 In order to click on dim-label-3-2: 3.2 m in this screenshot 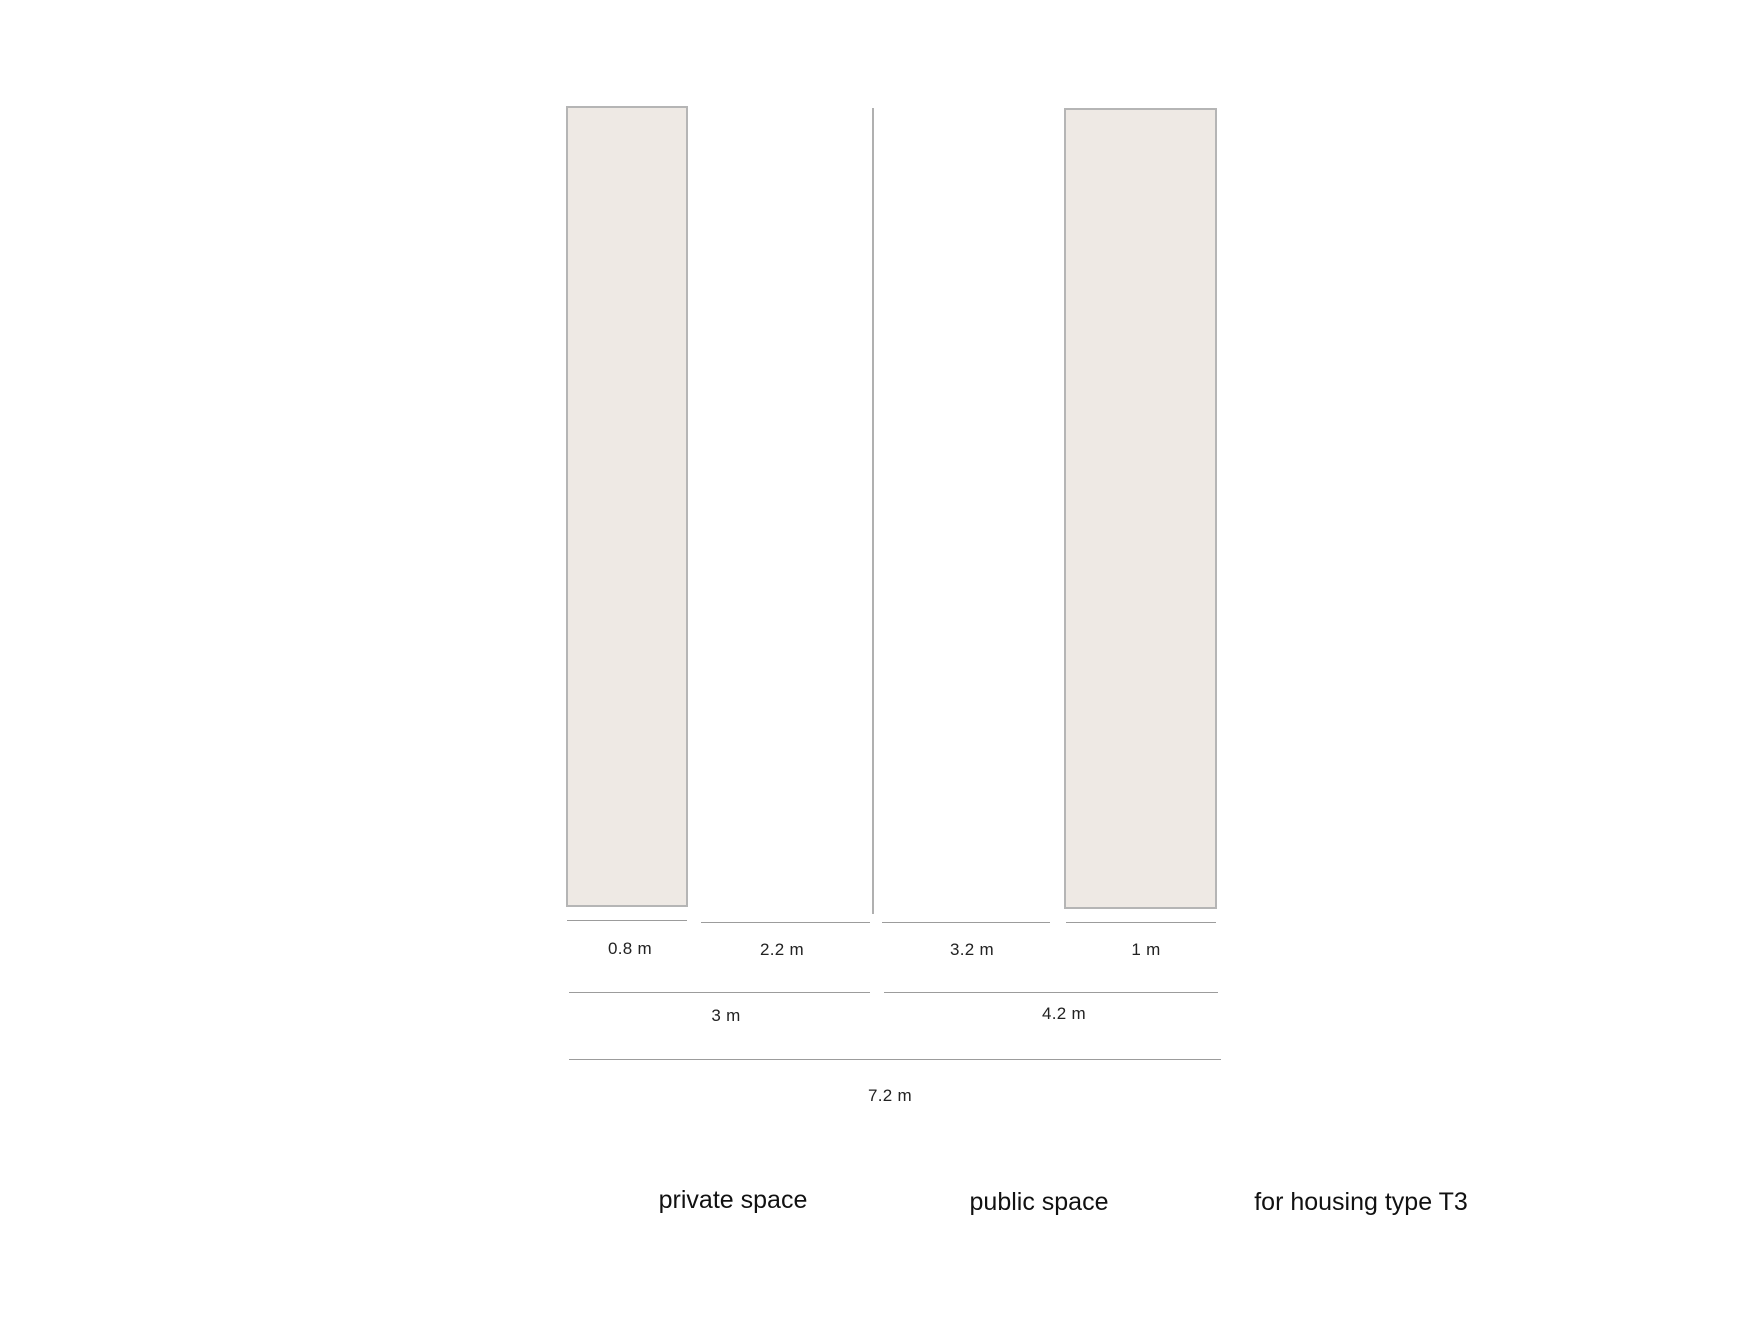, I will do `click(972, 949)`.